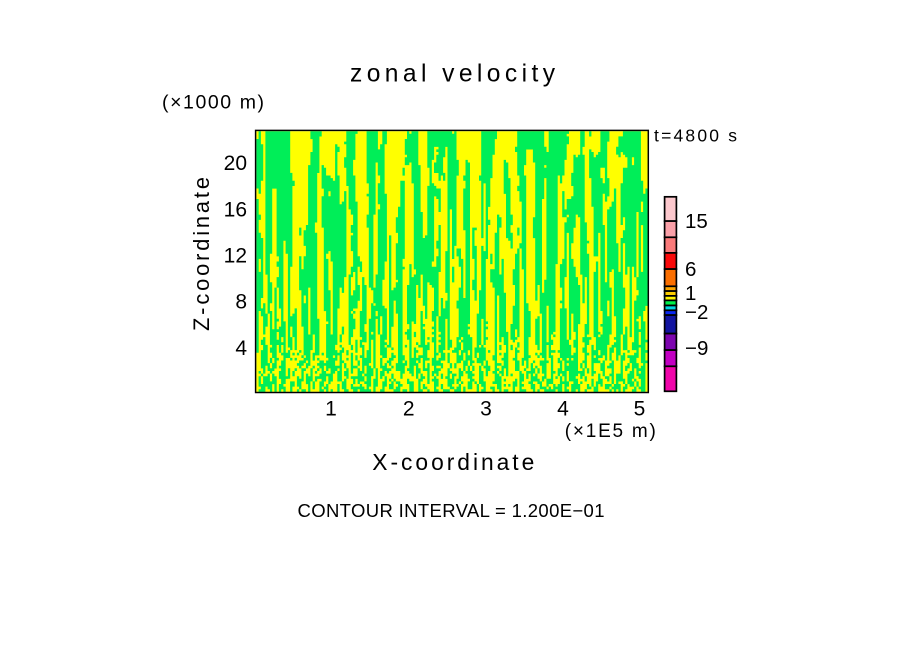  I want to click on svg-text: (×1E5 m), so click(610, 431).